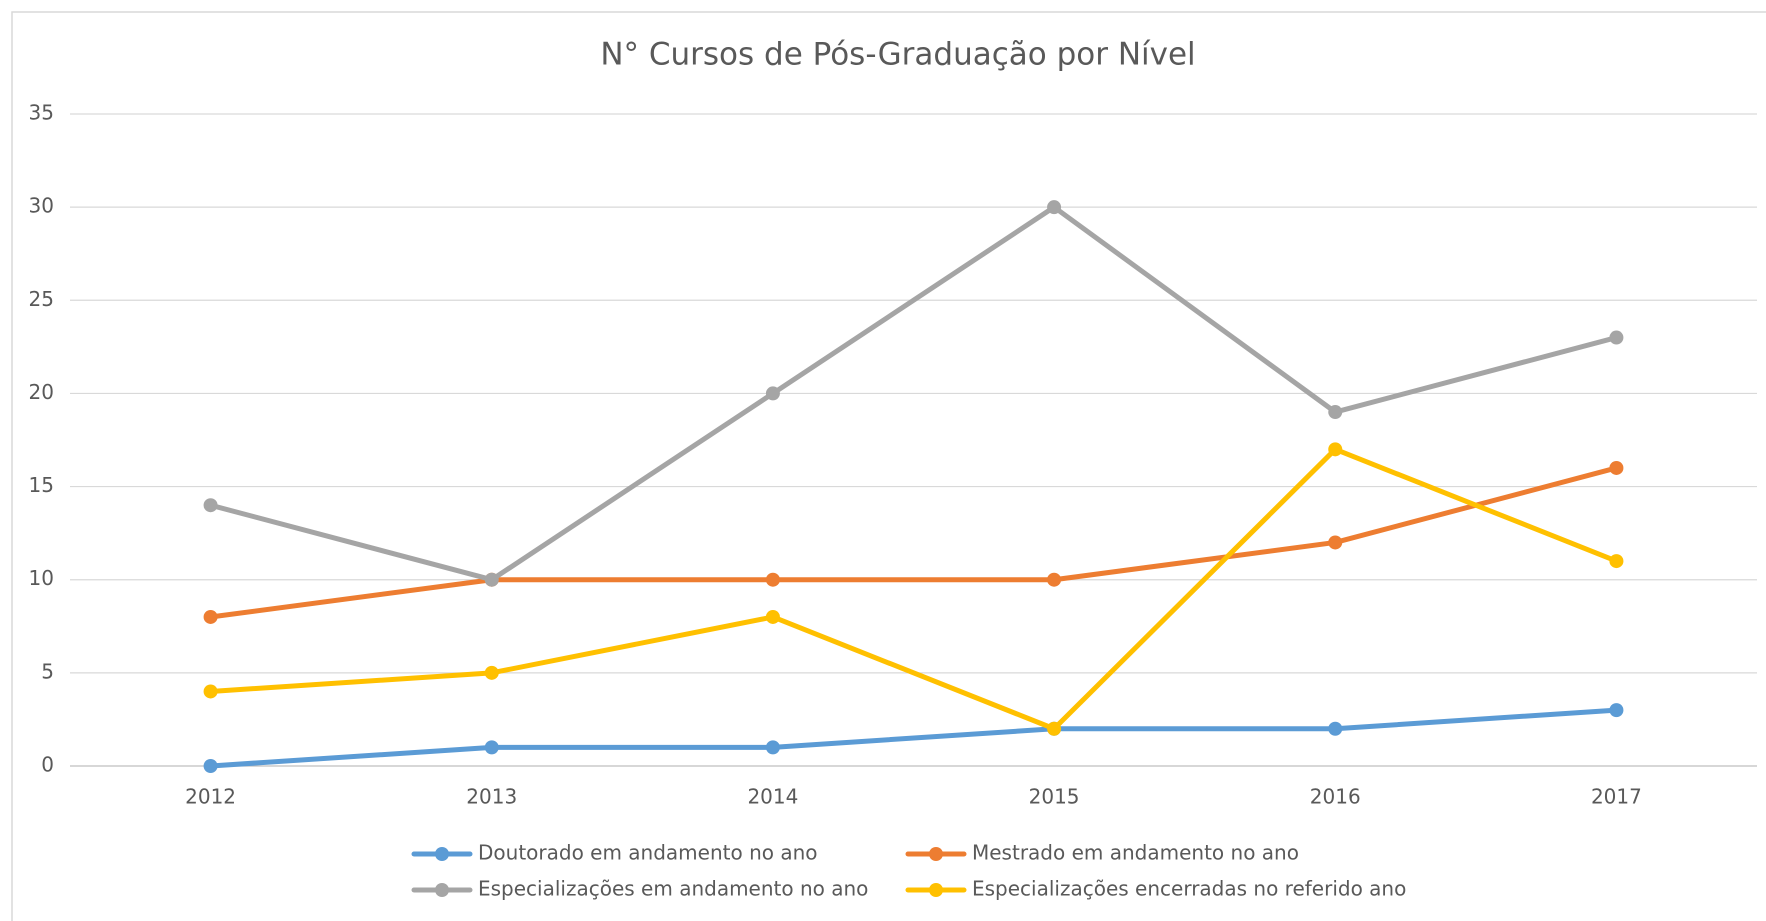 This screenshot has height=921, width=1766. Describe the element at coordinates (41, 392) in the screenshot. I see `y-tick-label: 20` at that location.